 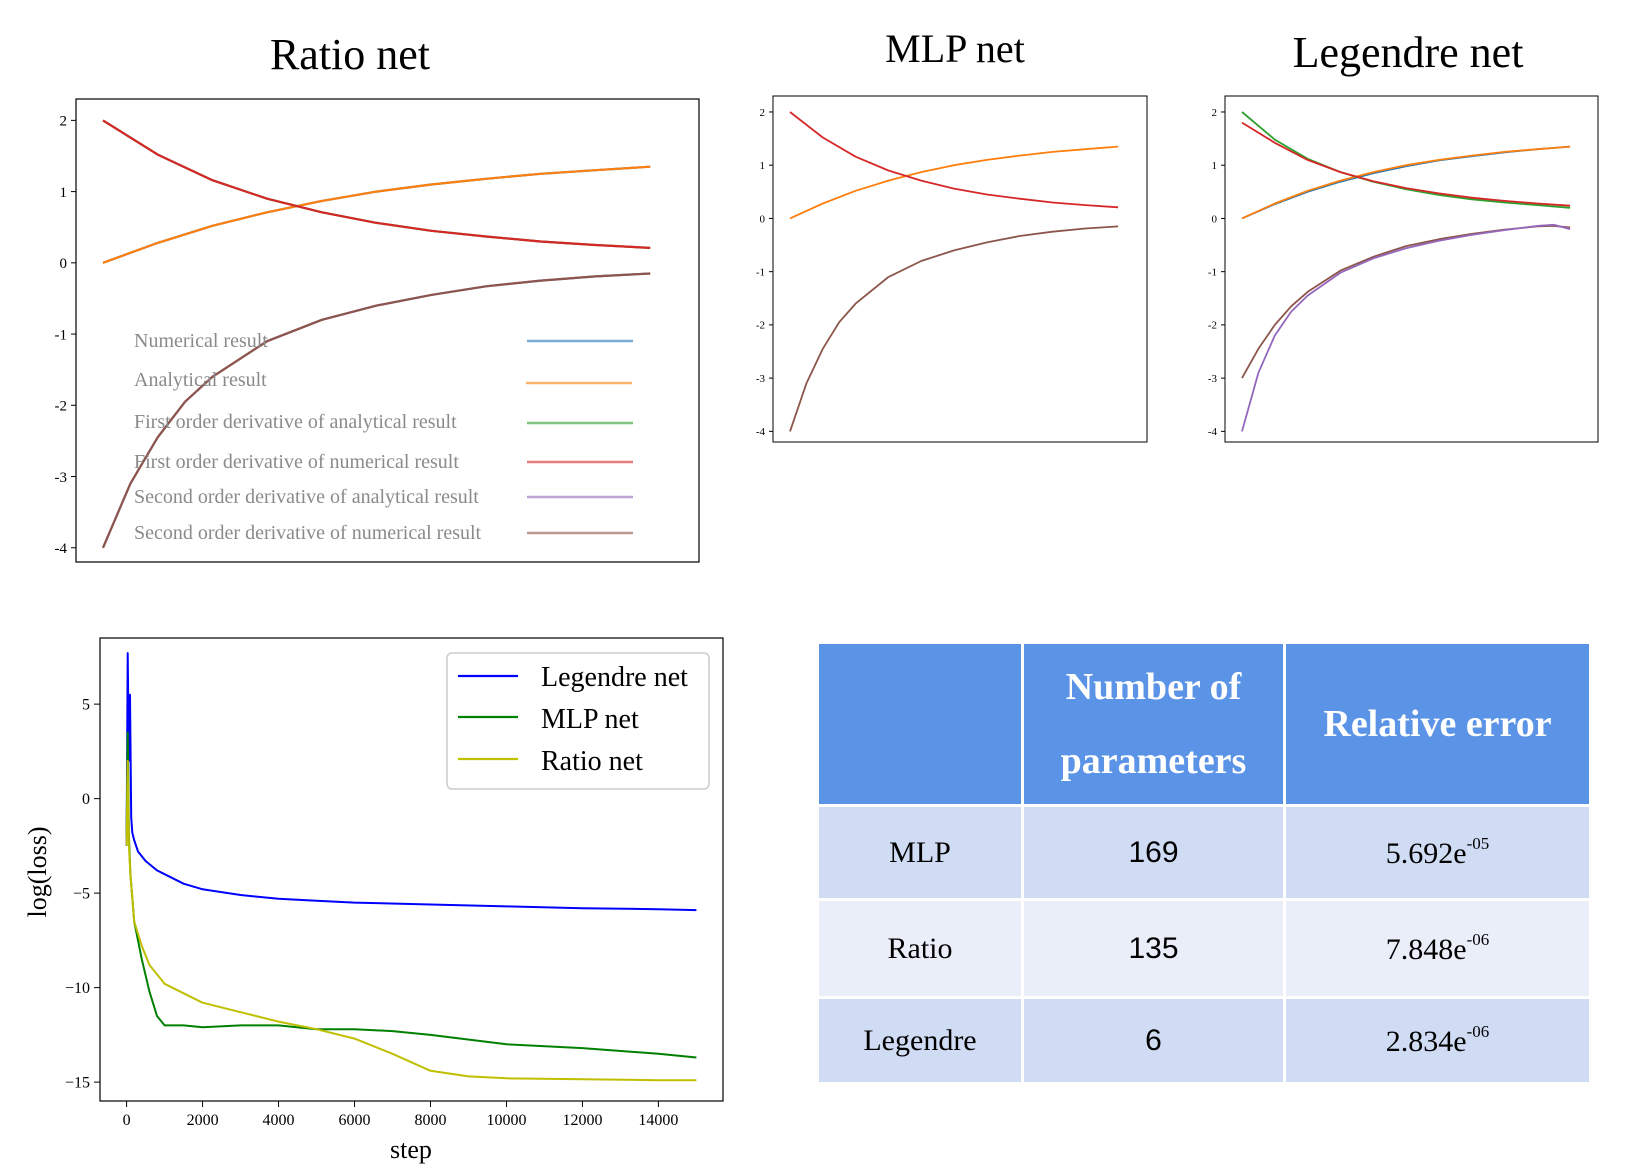 I want to click on legend-label-legendre-net: Legendre net, so click(x=614, y=677).